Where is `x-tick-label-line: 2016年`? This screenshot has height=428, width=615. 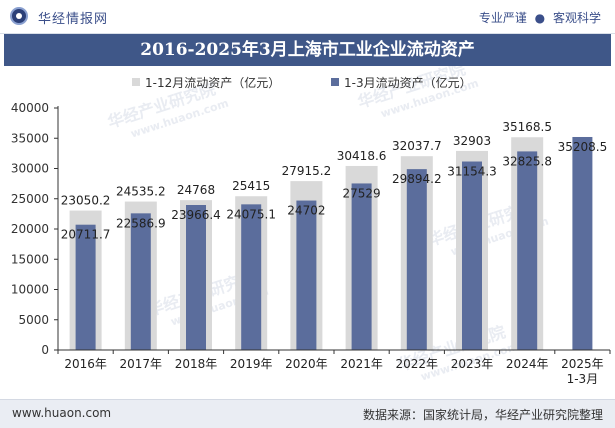
x-tick-label-line: 2016年 is located at coordinates (85, 364).